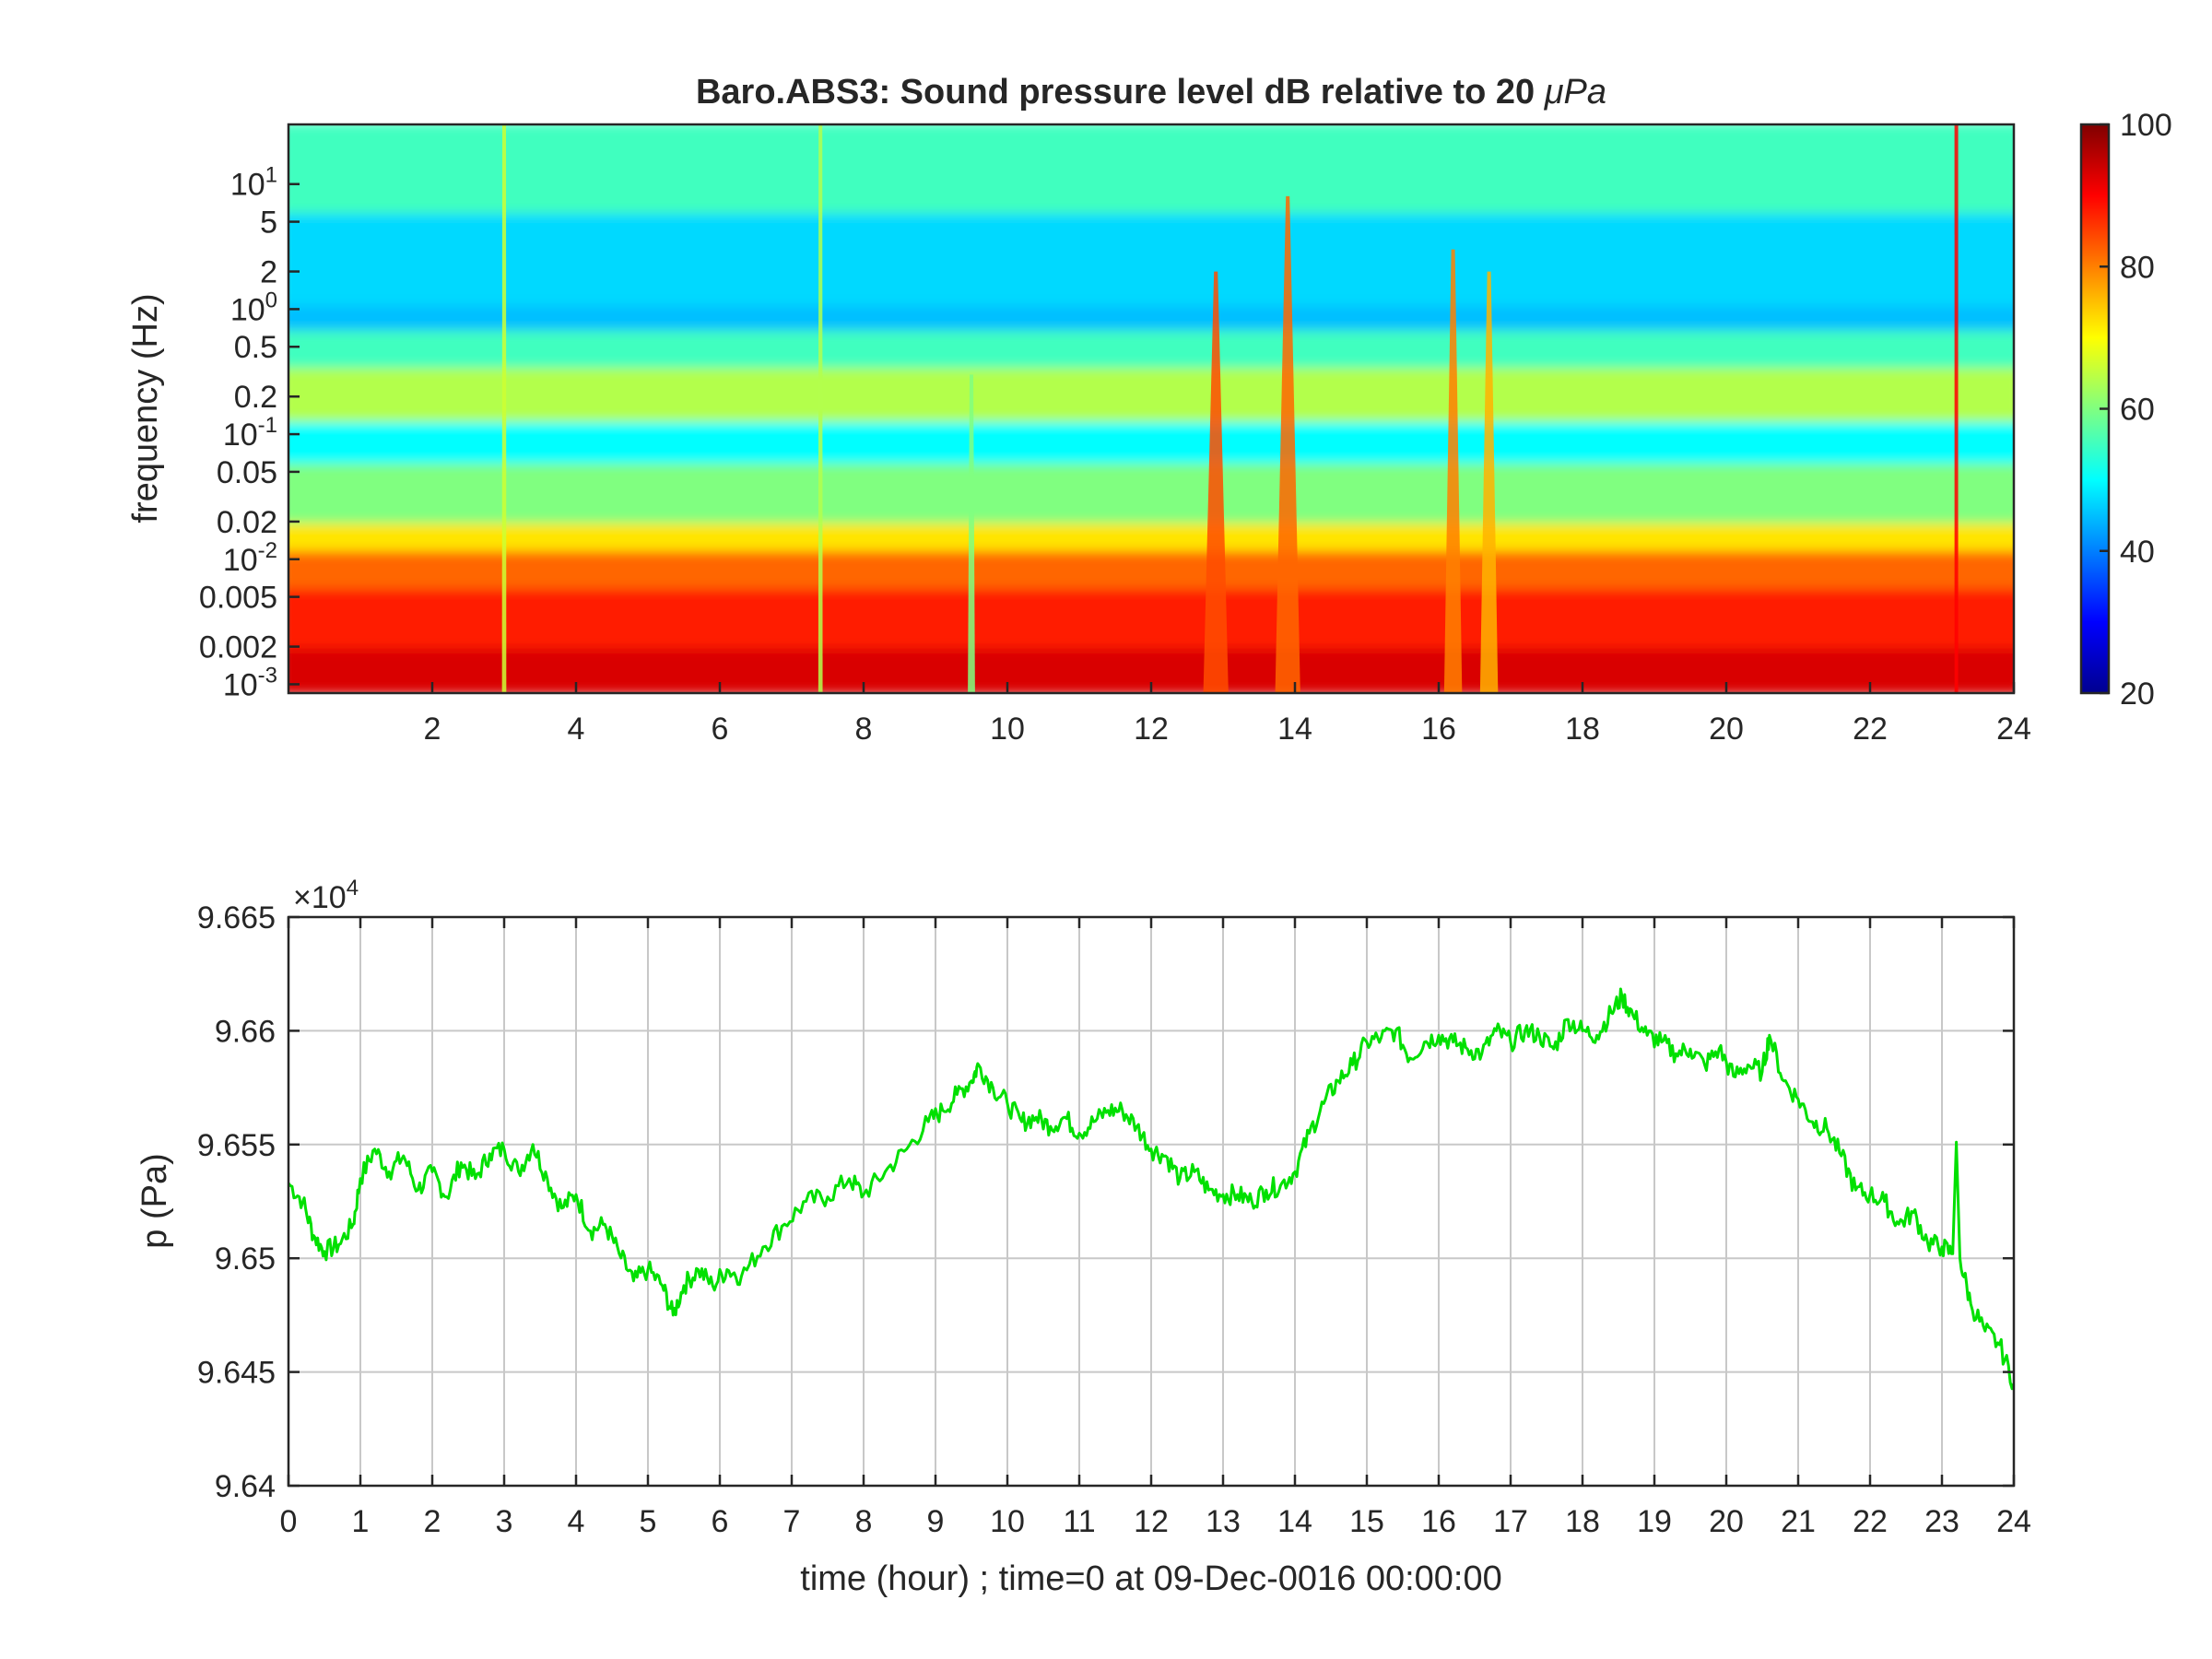 This screenshot has height=1659, width=2212. Describe the element at coordinates (864, 729) in the screenshot. I see `spectrogram-x-tick-label: 8` at that location.